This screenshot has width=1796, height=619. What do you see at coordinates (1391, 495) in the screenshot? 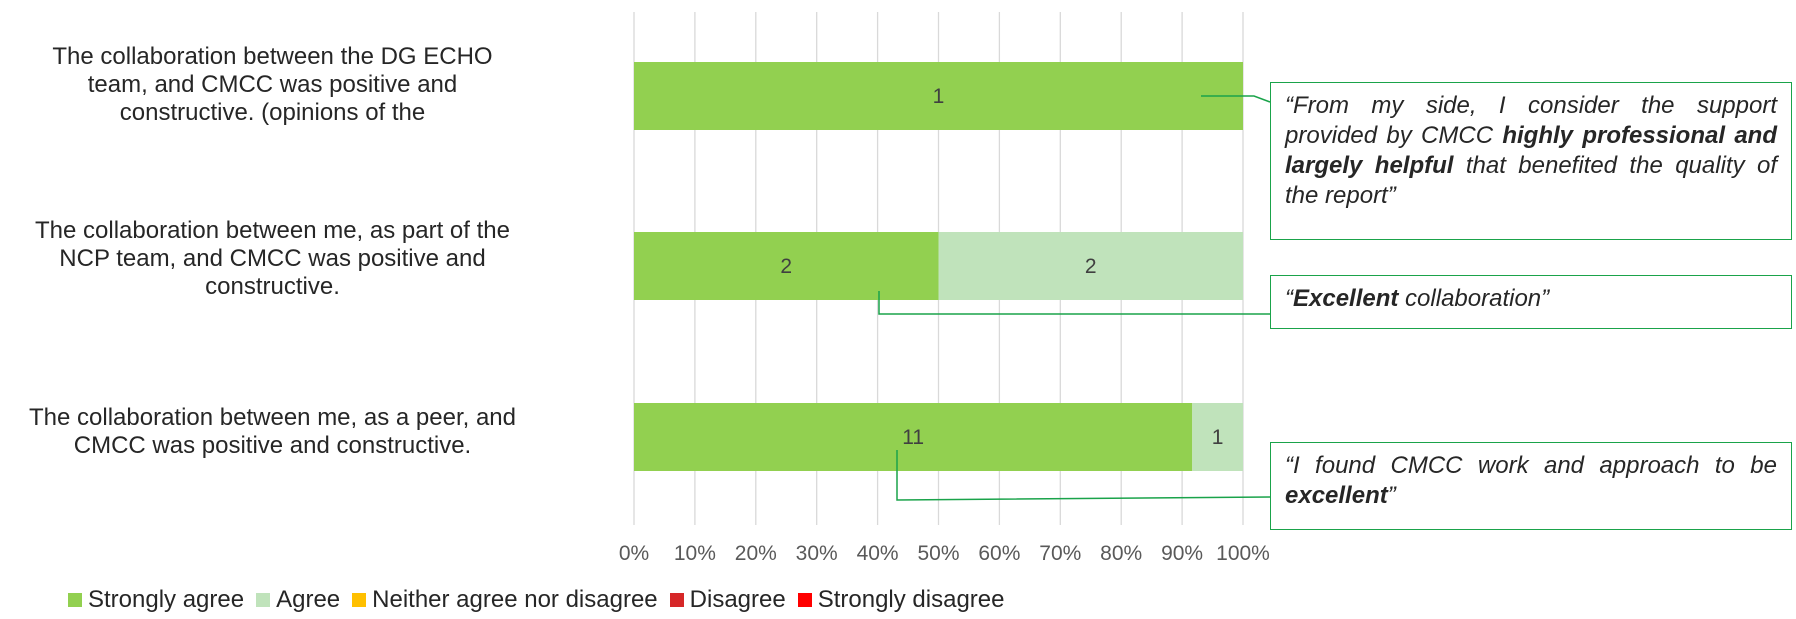
I see `quote-3-close: ”` at bounding box center [1391, 495].